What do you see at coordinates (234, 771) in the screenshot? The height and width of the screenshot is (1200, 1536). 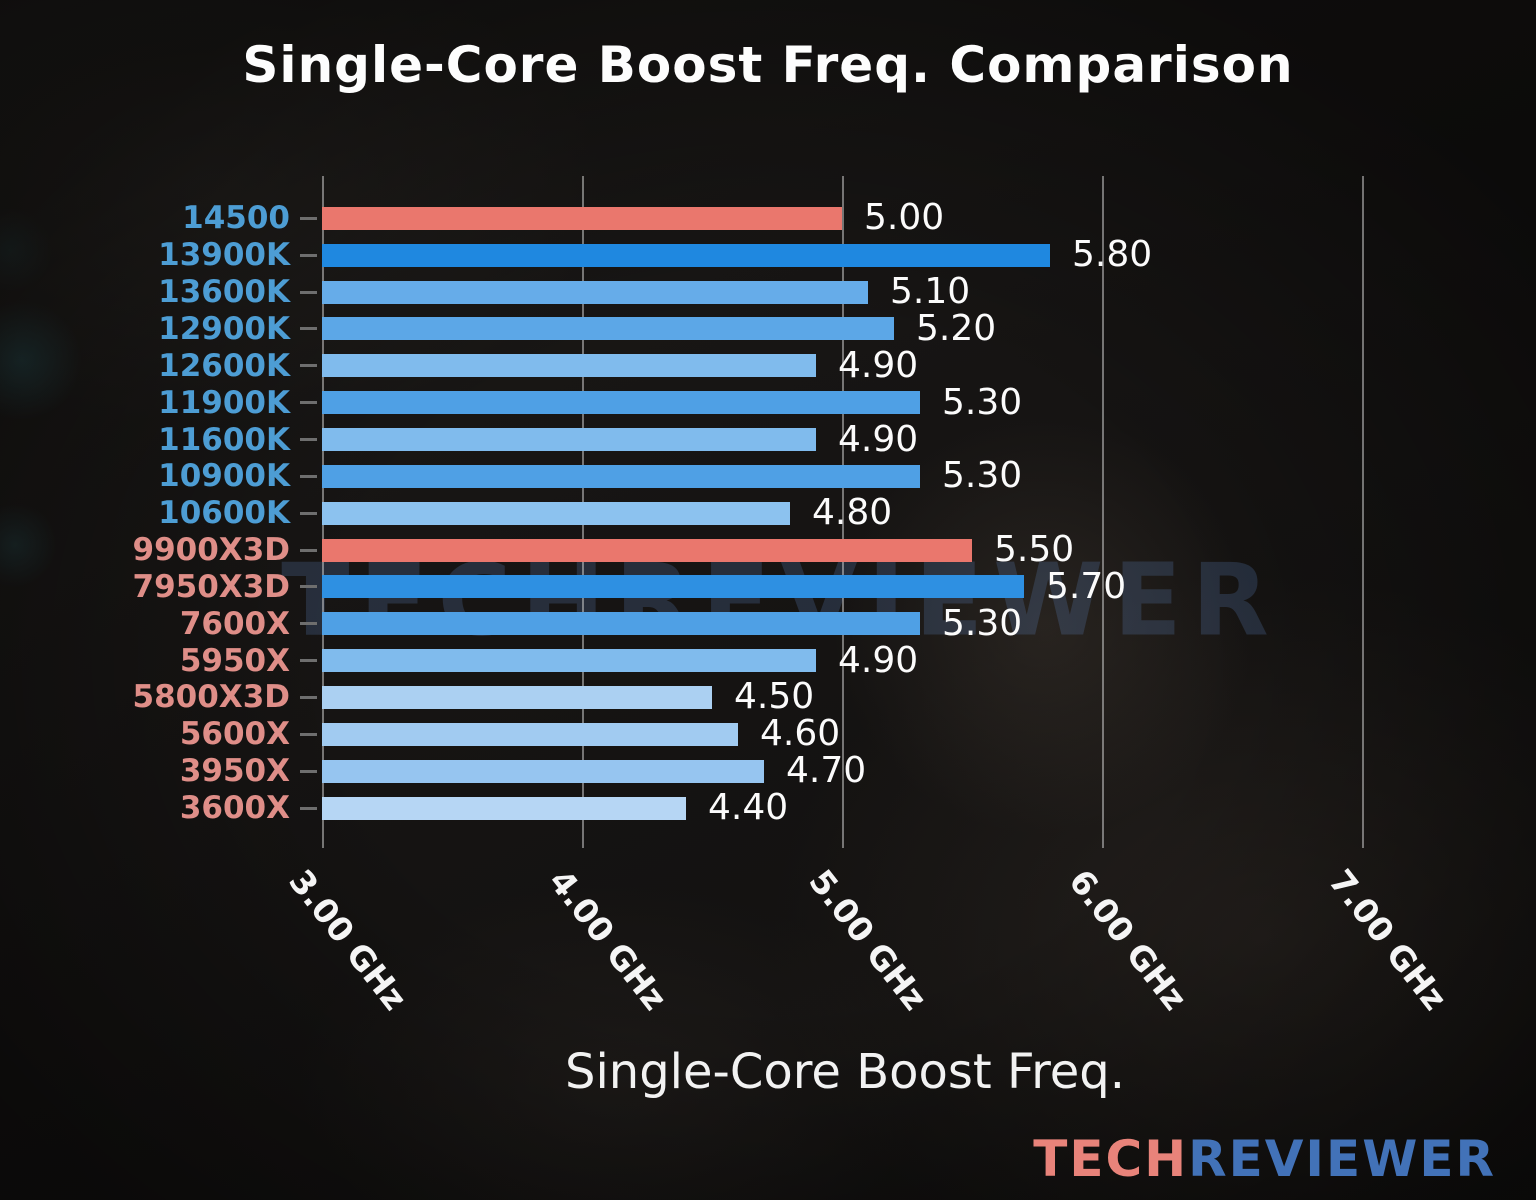 I see `bar-label: 3950X` at bounding box center [234, 771].